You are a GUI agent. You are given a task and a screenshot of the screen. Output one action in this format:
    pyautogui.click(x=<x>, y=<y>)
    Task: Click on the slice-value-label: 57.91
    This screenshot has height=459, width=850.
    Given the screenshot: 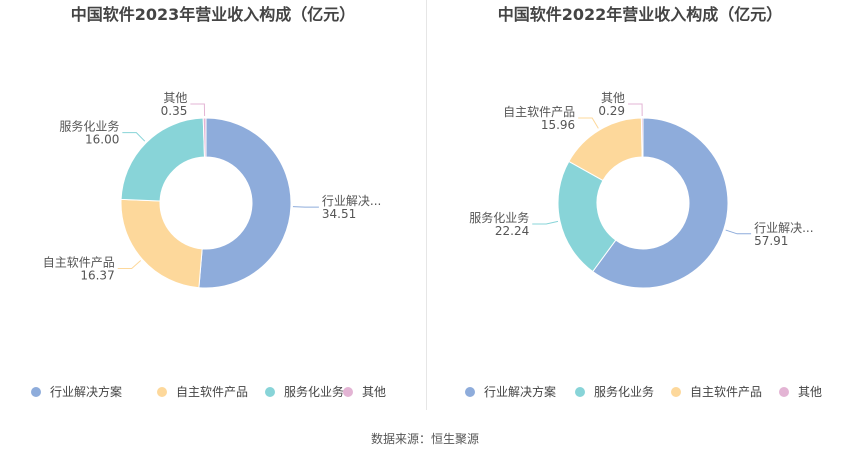 What is the action you would take?
    pyautogui.click(x=771, y=241)
    